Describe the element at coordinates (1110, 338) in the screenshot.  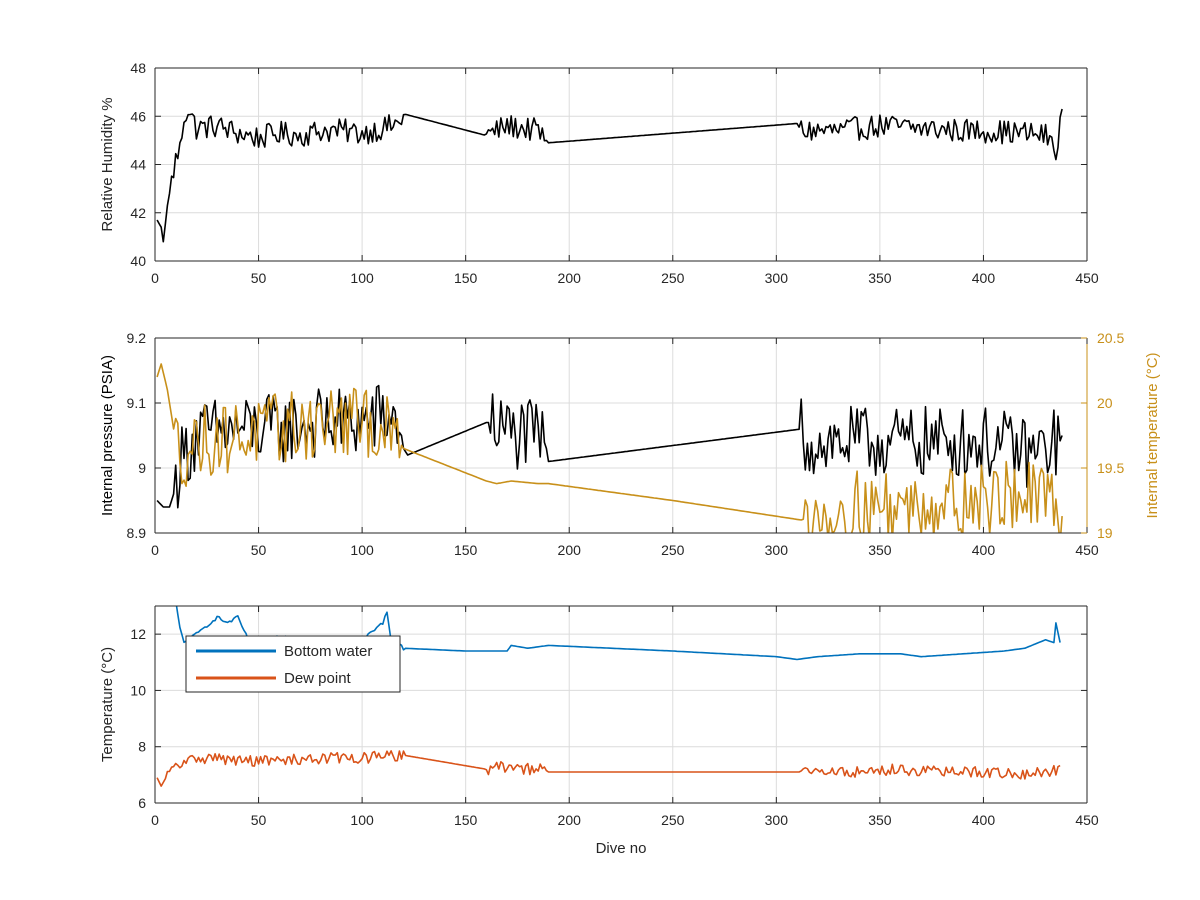
I see `y-right-tick-label: 20.5` at that location.